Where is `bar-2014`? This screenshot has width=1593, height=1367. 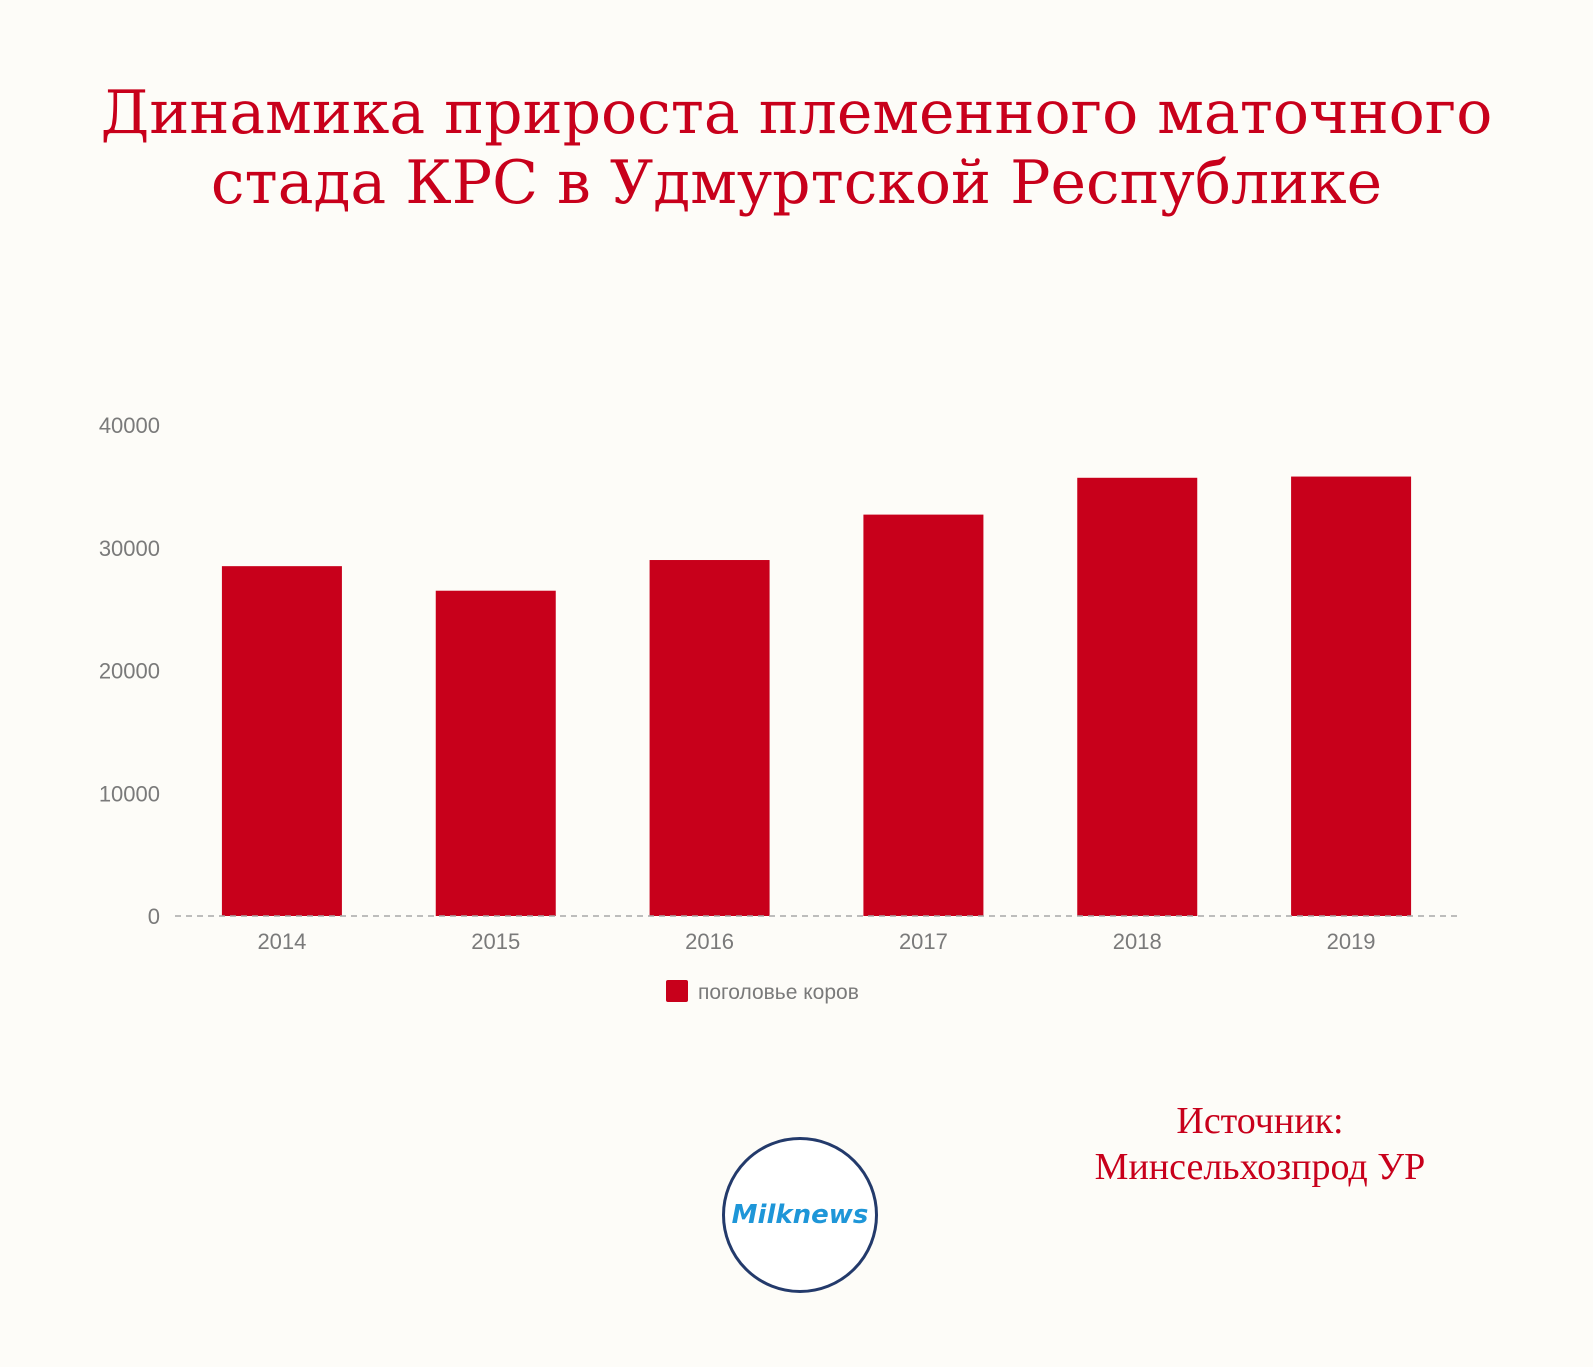
bar-2014 is located at coordinates (281, 741).